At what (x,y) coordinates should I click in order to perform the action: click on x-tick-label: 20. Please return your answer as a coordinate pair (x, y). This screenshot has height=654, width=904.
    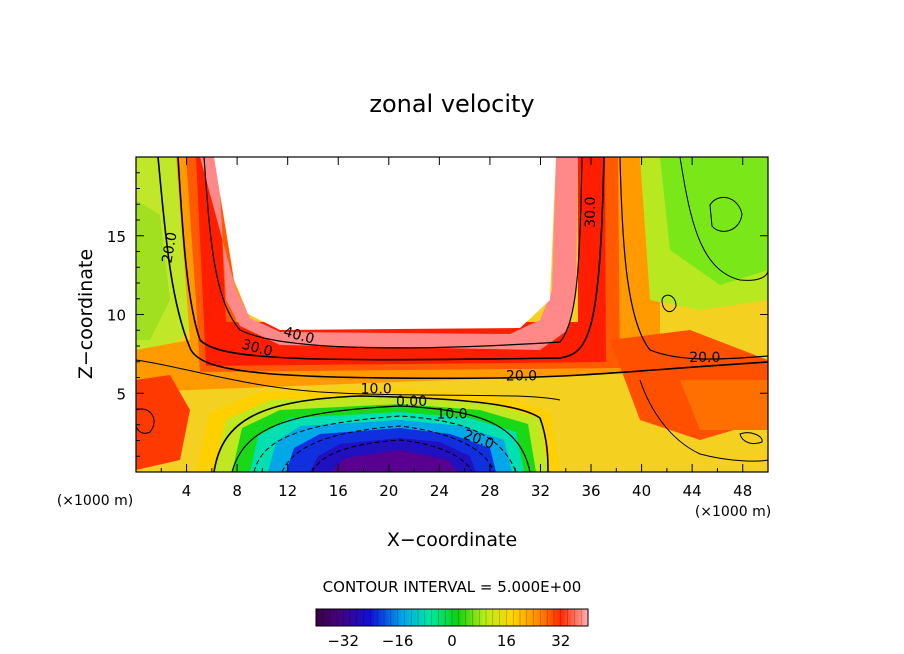
    Looking at the image, I should click on (388, 491).